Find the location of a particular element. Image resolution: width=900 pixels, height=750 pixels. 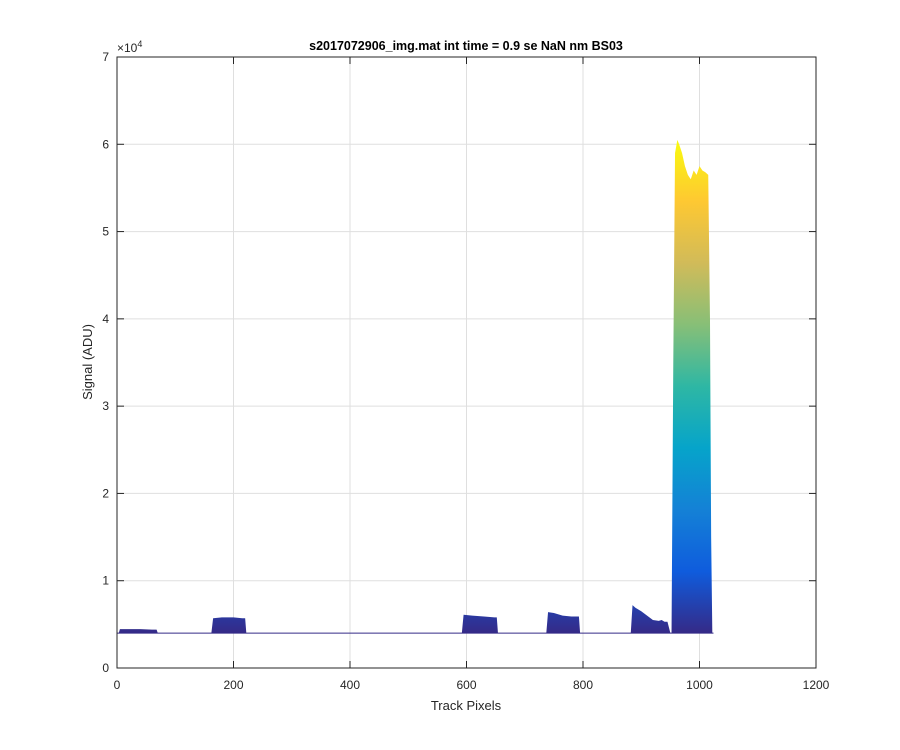

y-tick-label: 3 is located at coordinates (105, 406).